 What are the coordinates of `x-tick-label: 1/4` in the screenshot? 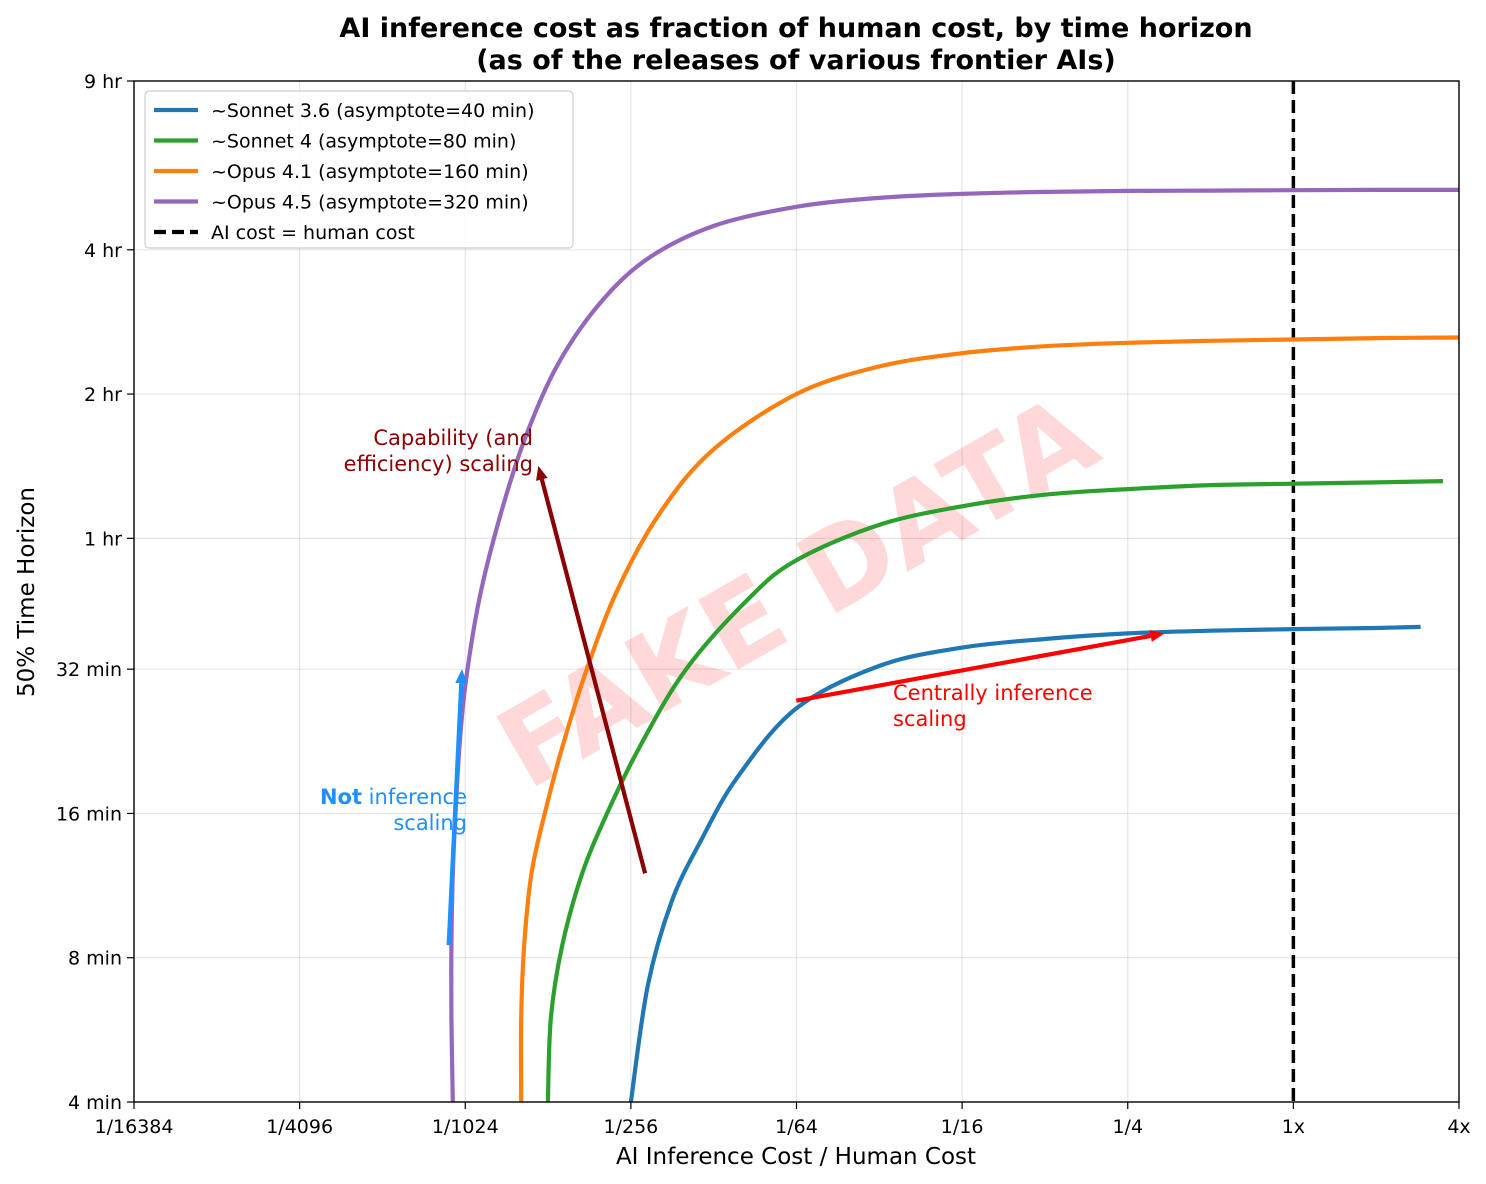 It's located at (1127, 1127).